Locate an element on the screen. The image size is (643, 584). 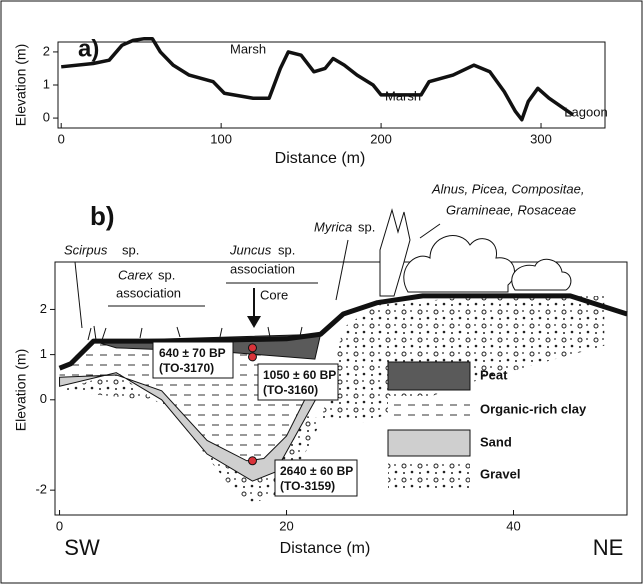
annotation: Juncus is located at coordinates (250, 249).